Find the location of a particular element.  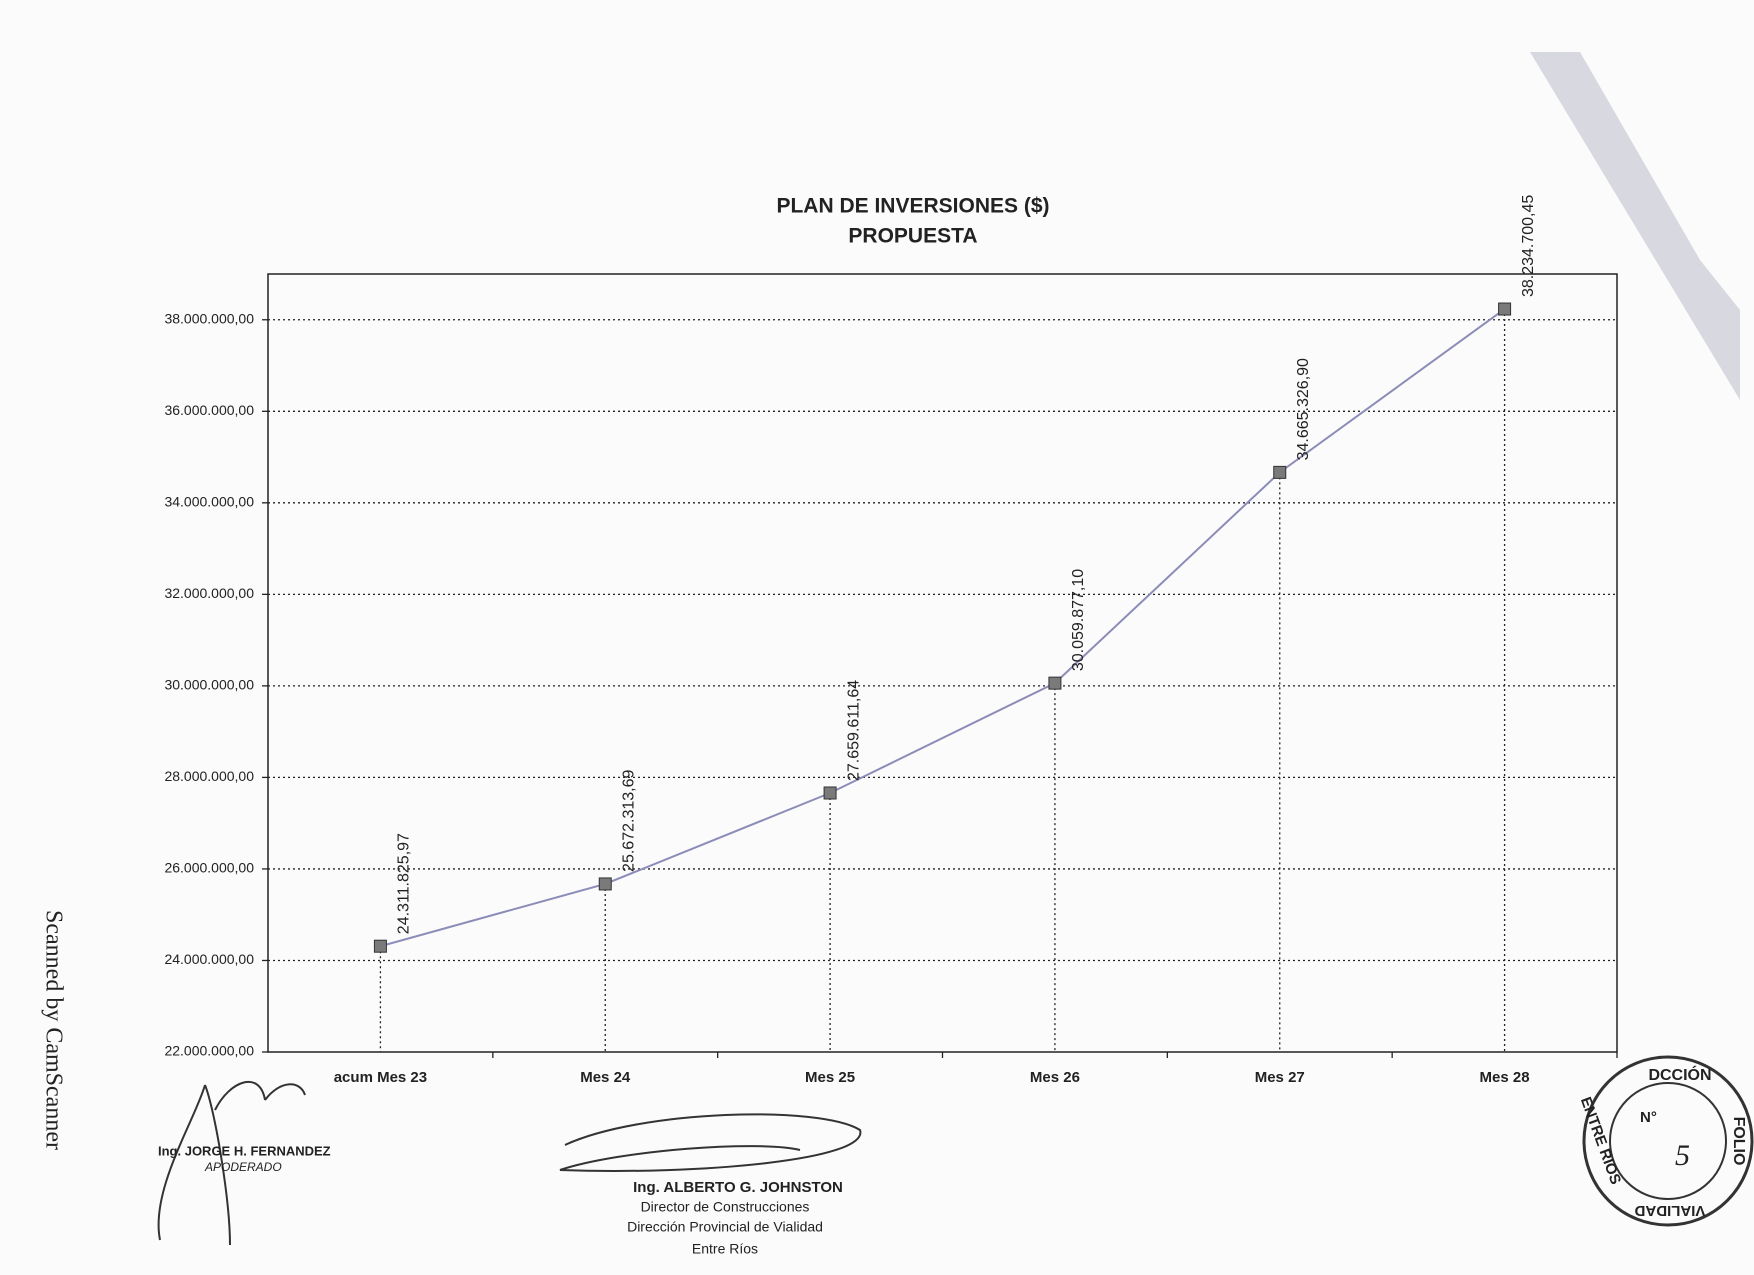

signature-role: APODERADO is located at coordinates (243, 1167).